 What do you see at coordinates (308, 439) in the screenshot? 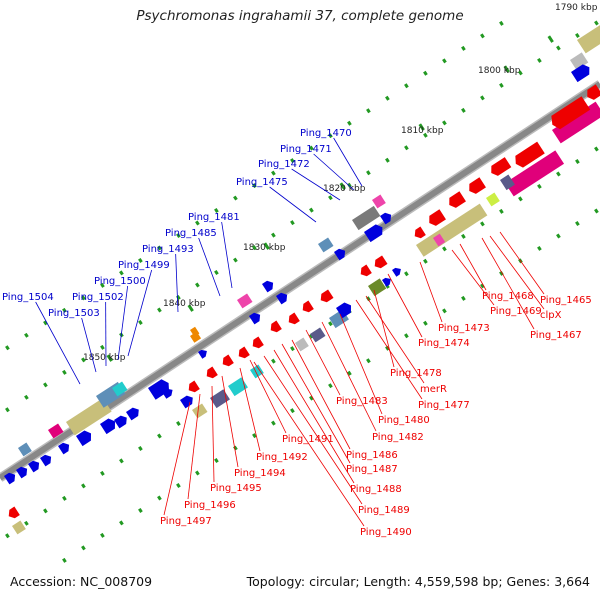
I see `reverse-gene-label: Ping_1491` at bounding box center [308, 439].